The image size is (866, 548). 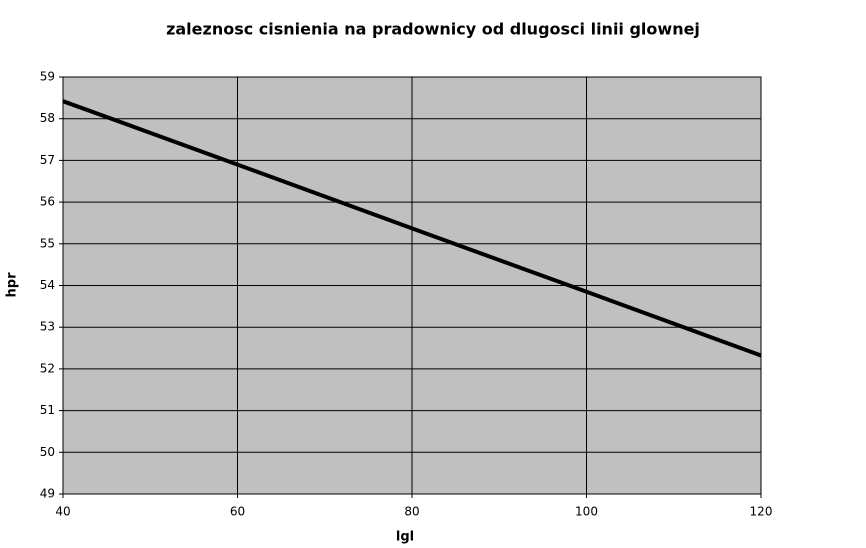 I want to click on x-tick-label: 120, so click(x=761, y=512).